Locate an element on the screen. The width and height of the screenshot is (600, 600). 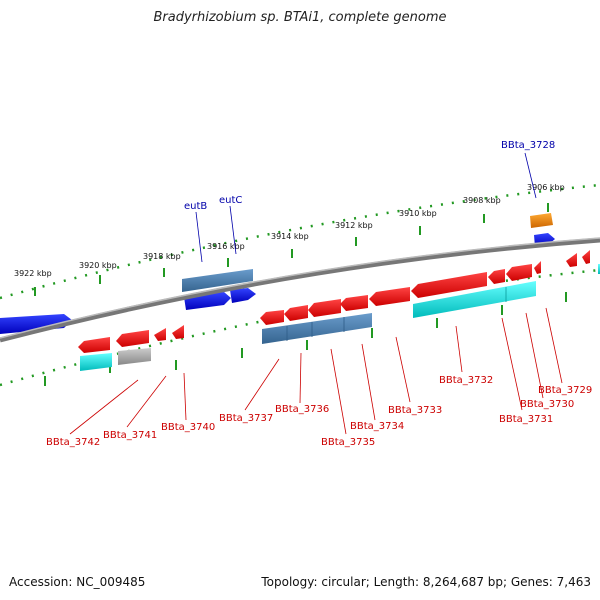
segment-divider is located at coordinates (315, 329).